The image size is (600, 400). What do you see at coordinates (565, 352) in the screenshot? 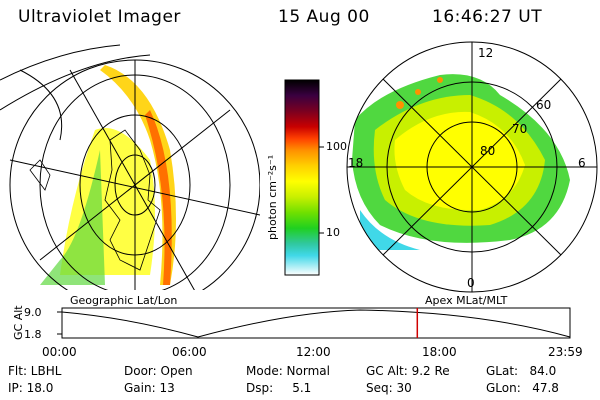
I see `time-tick-2359: 23:59` at bounding box center [565, 352].